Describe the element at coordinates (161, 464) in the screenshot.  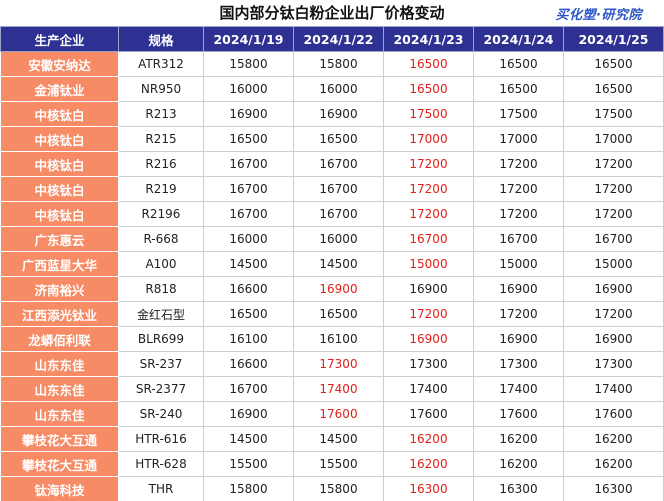
I see `spec-cell: HTR-628` at that location.